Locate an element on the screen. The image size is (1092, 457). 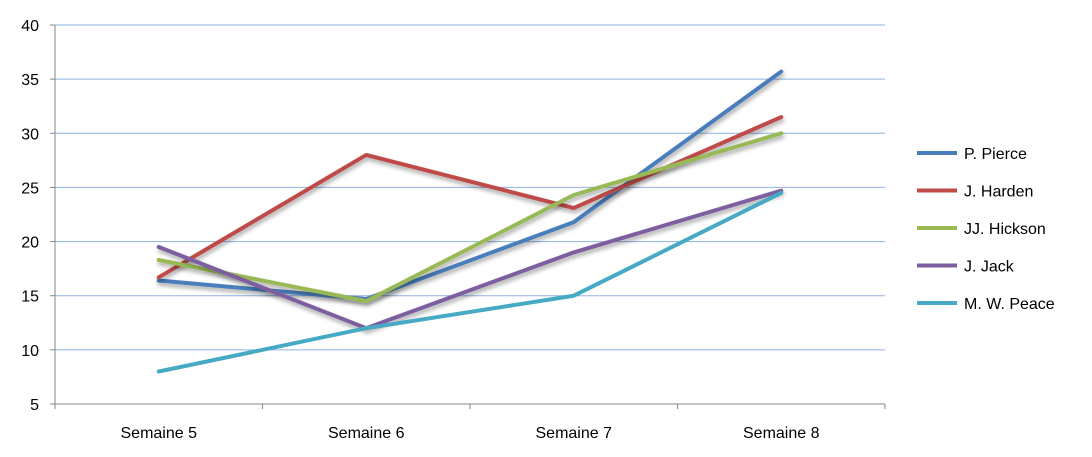
x-tick-label: Semaine 5 is located at coordinates (159, 433).